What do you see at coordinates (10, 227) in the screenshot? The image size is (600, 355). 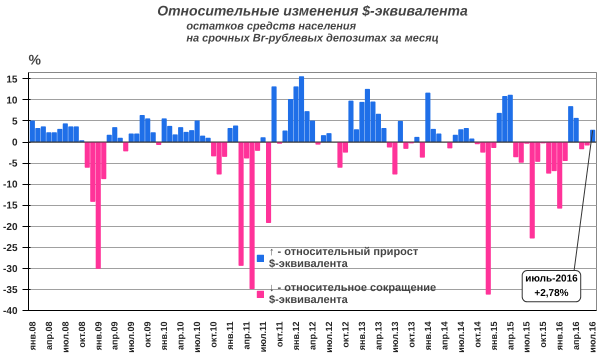 I see `y-tick-label: -20` at bounding box center [10, 227].